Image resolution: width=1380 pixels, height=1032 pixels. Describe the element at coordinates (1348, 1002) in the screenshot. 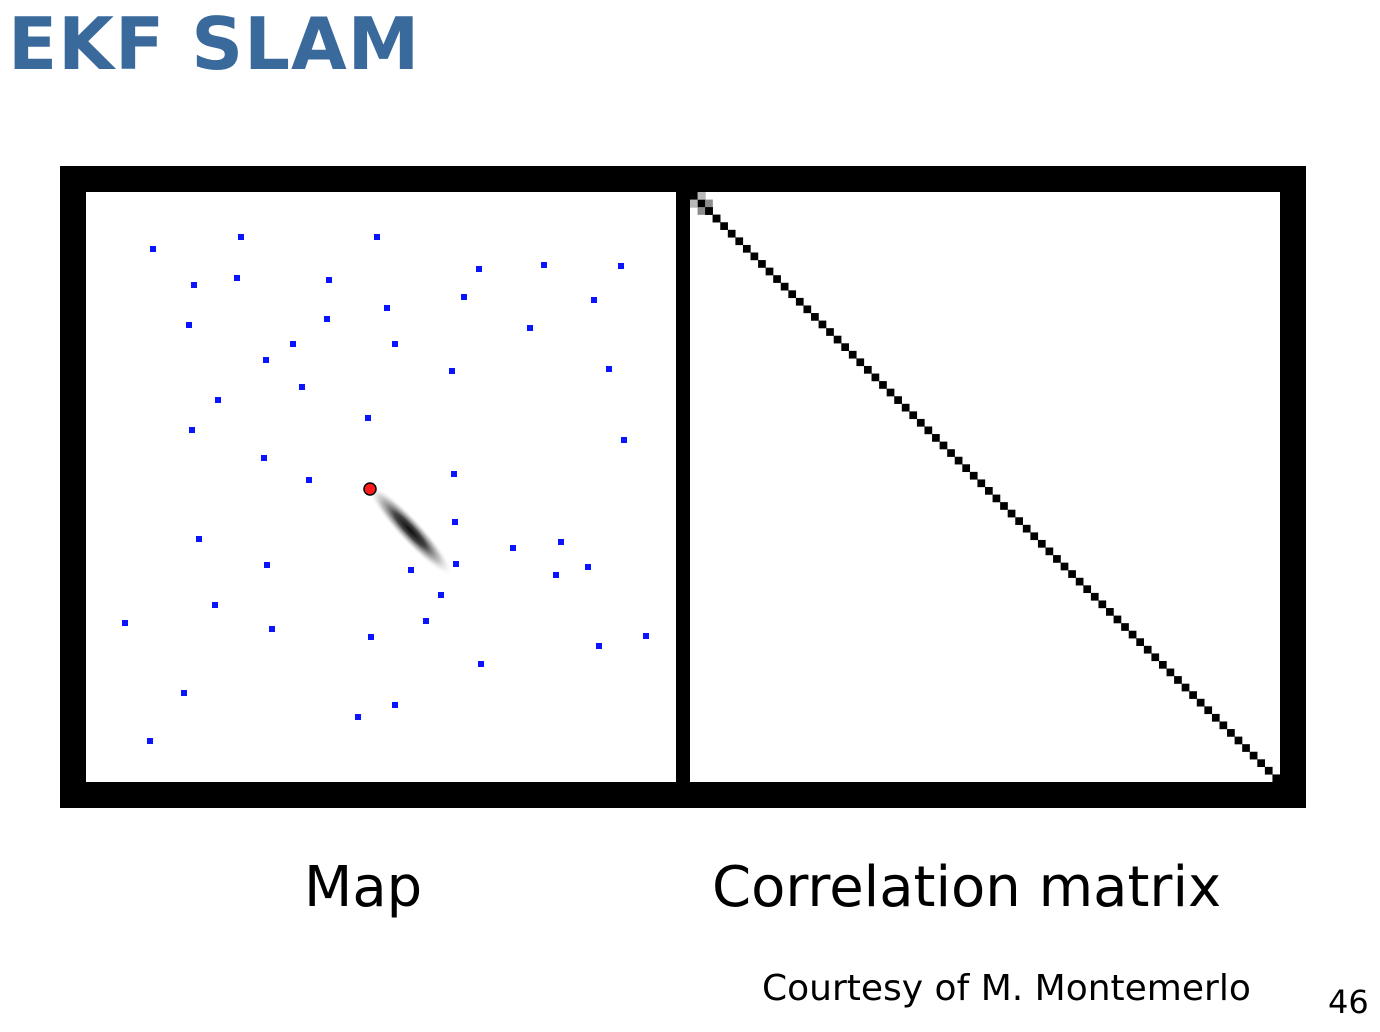

I see `page-number: 46` at that location.